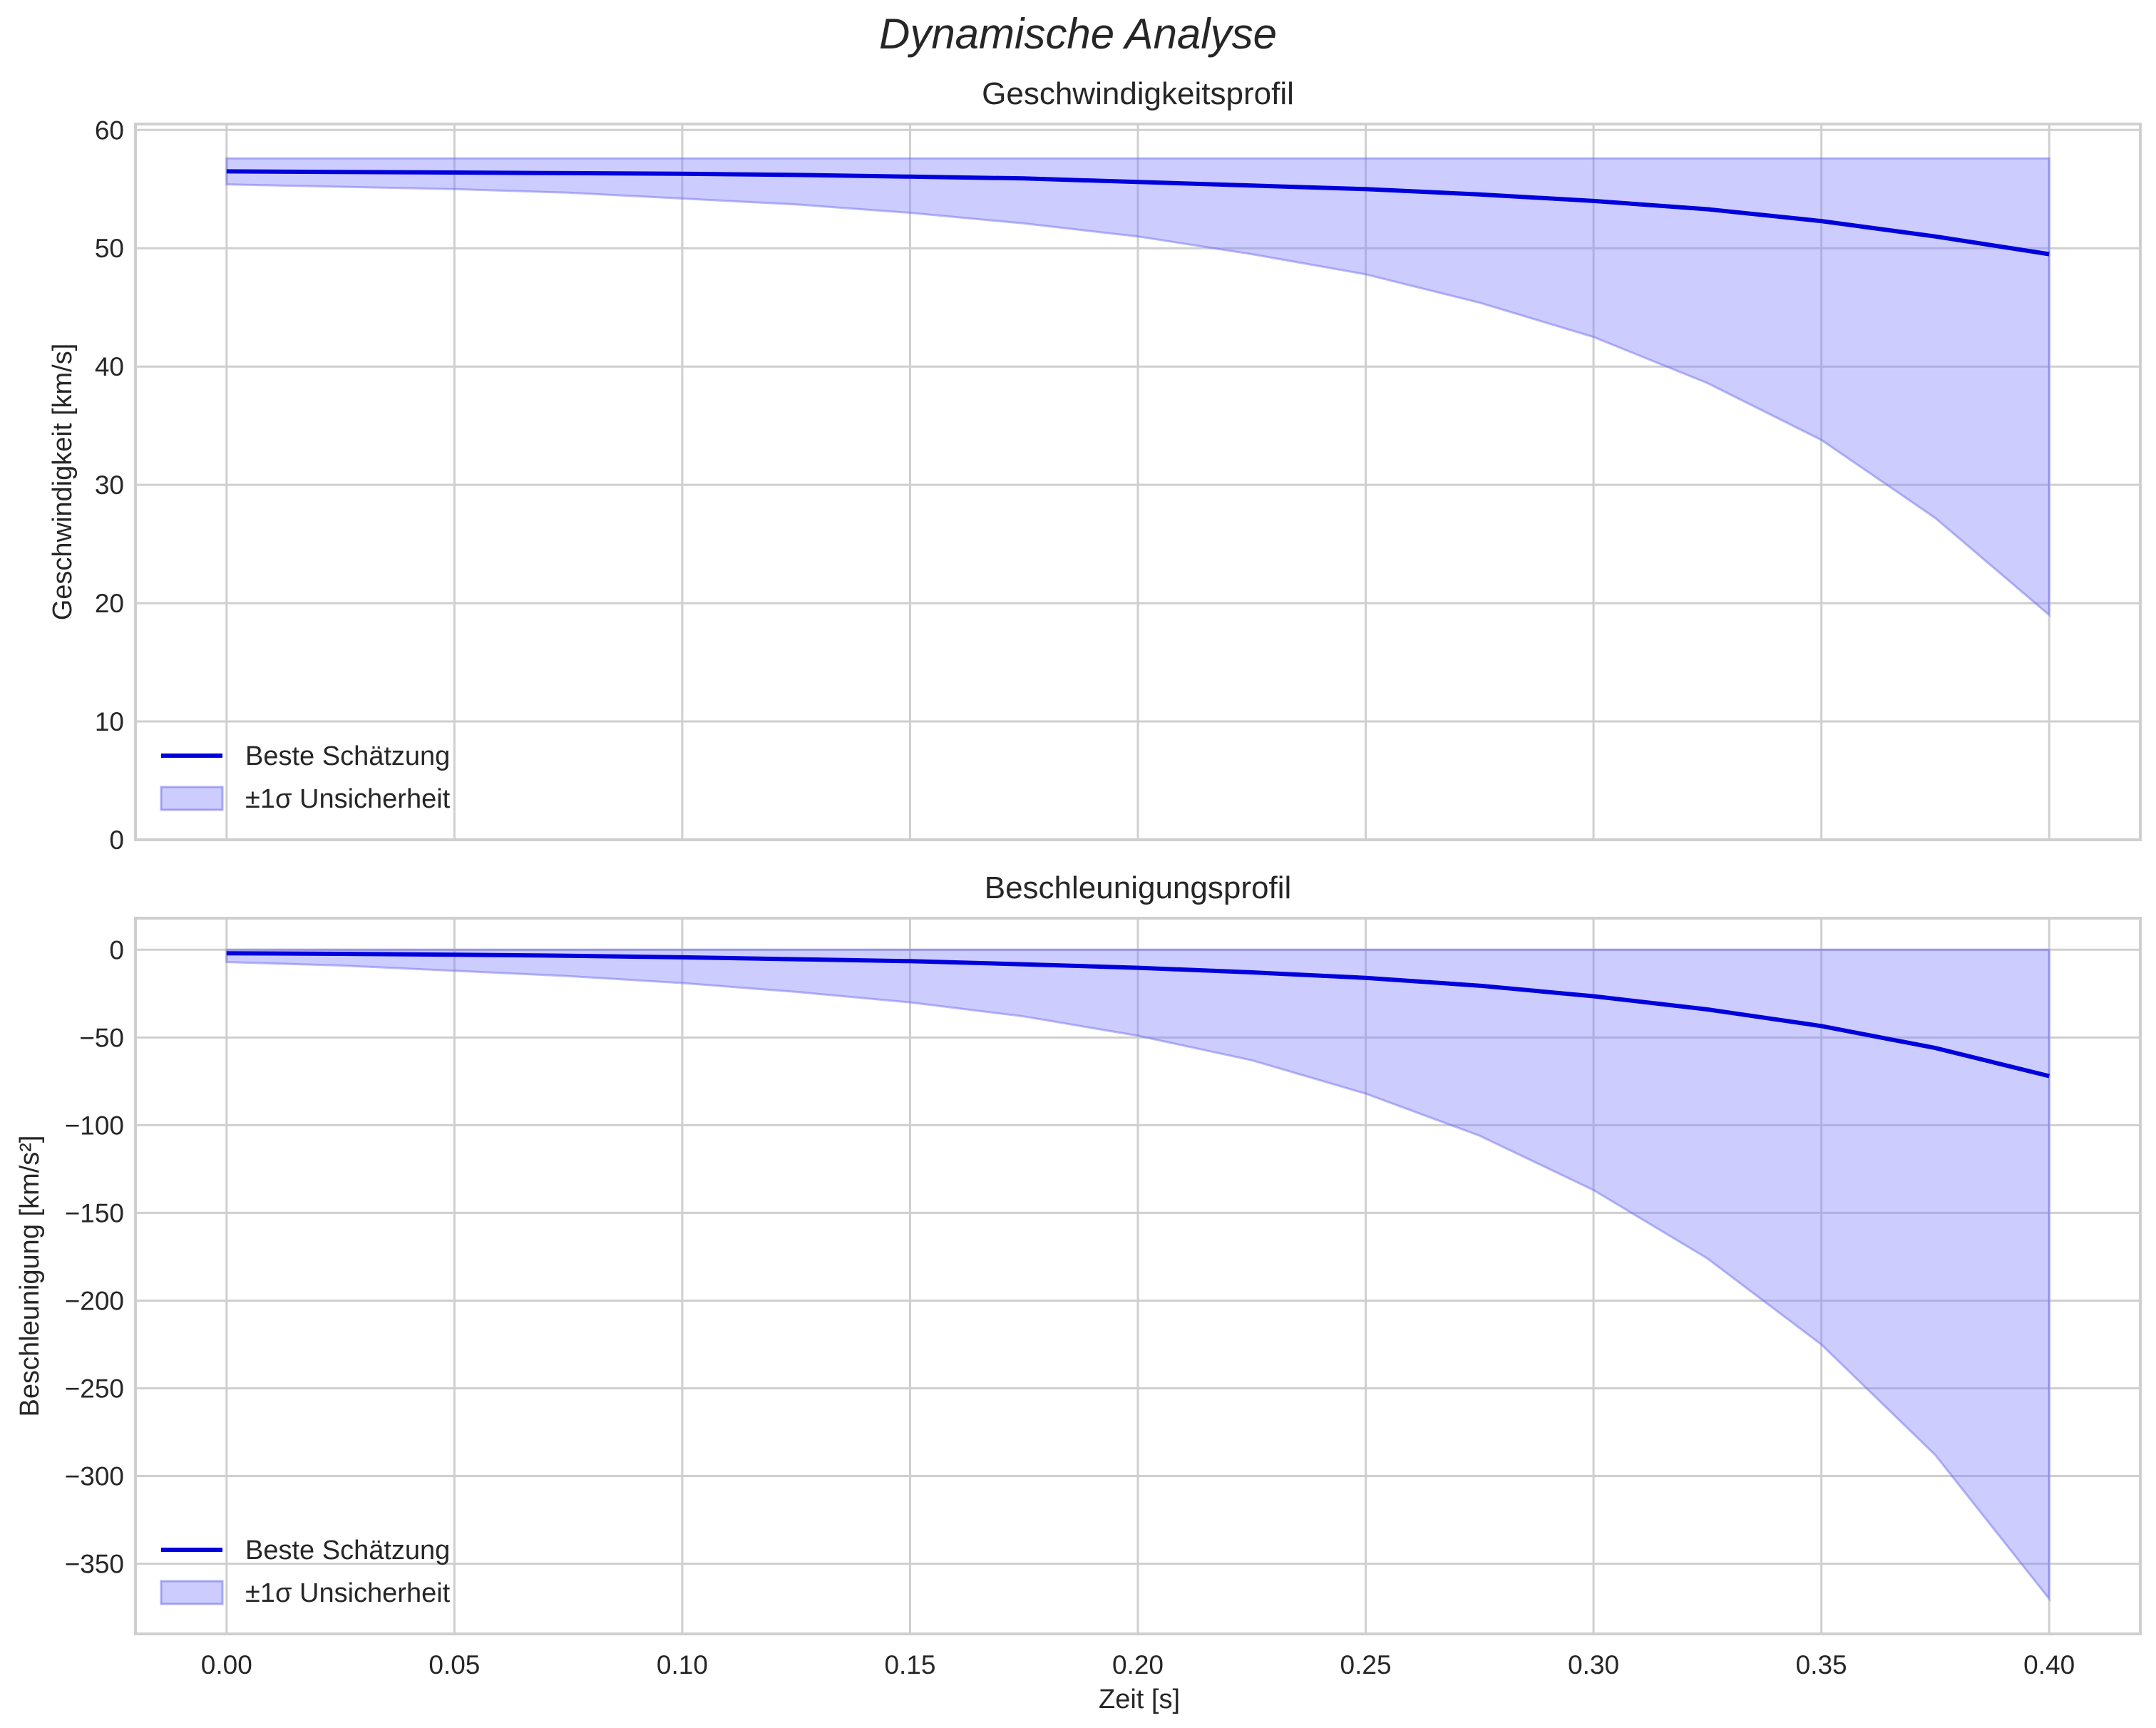  What do you see at coordinates (94, 1213) in the screenshot?
I see `y-tick-label: −150` at bounding box center [94, 1213].